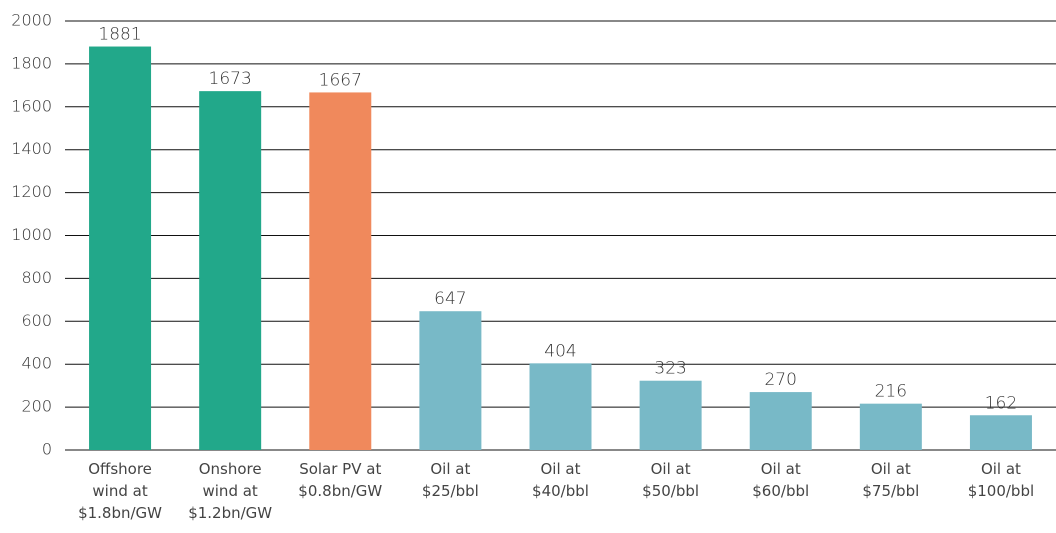 This screenshot has height=533, width=1056. I want to click on x-tick-label: Oil at $25/bbl, so click(450, 480).